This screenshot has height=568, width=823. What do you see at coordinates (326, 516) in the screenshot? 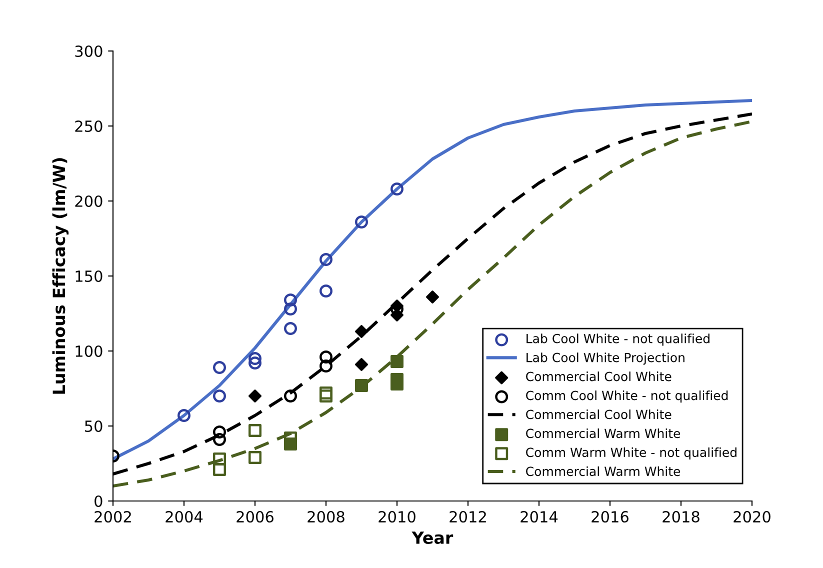
I see `x-tick-label: 2008` at bounding box center [326, 516].